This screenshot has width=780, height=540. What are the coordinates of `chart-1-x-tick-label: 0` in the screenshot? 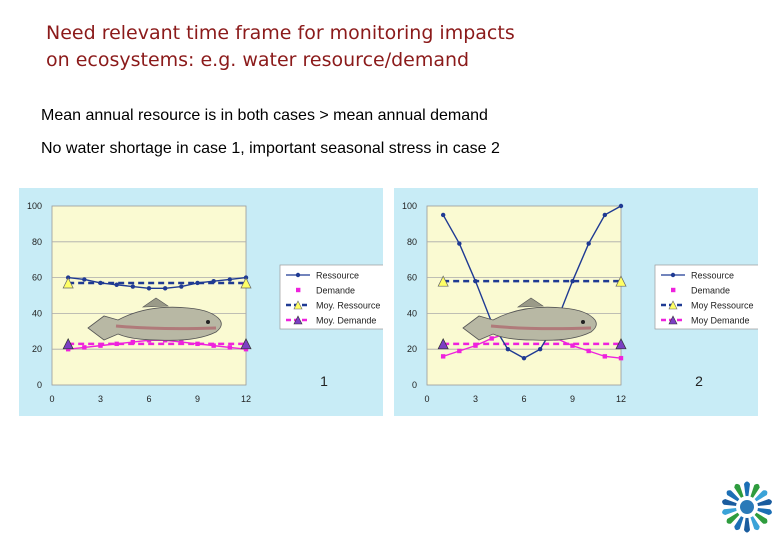 It's located at (51, 399).